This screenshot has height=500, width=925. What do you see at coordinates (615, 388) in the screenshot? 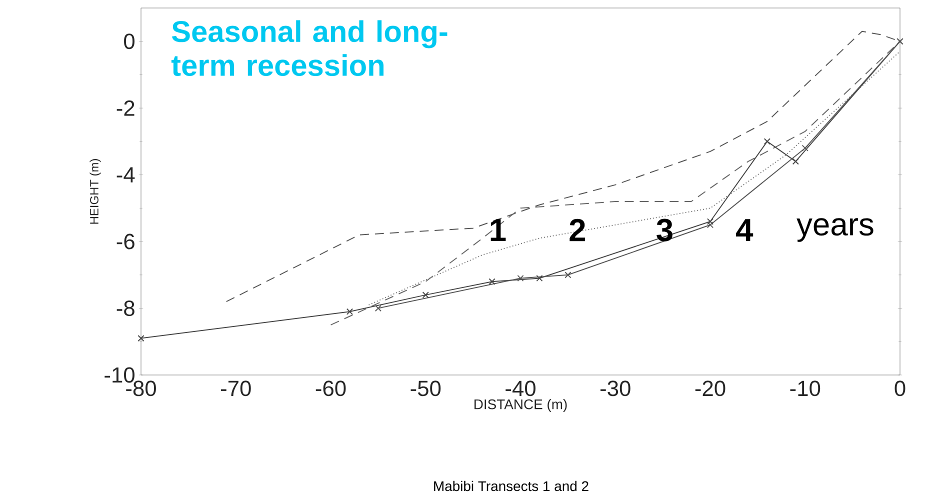
I see `x-tick-label: -30` at bounding box center [615, 388].